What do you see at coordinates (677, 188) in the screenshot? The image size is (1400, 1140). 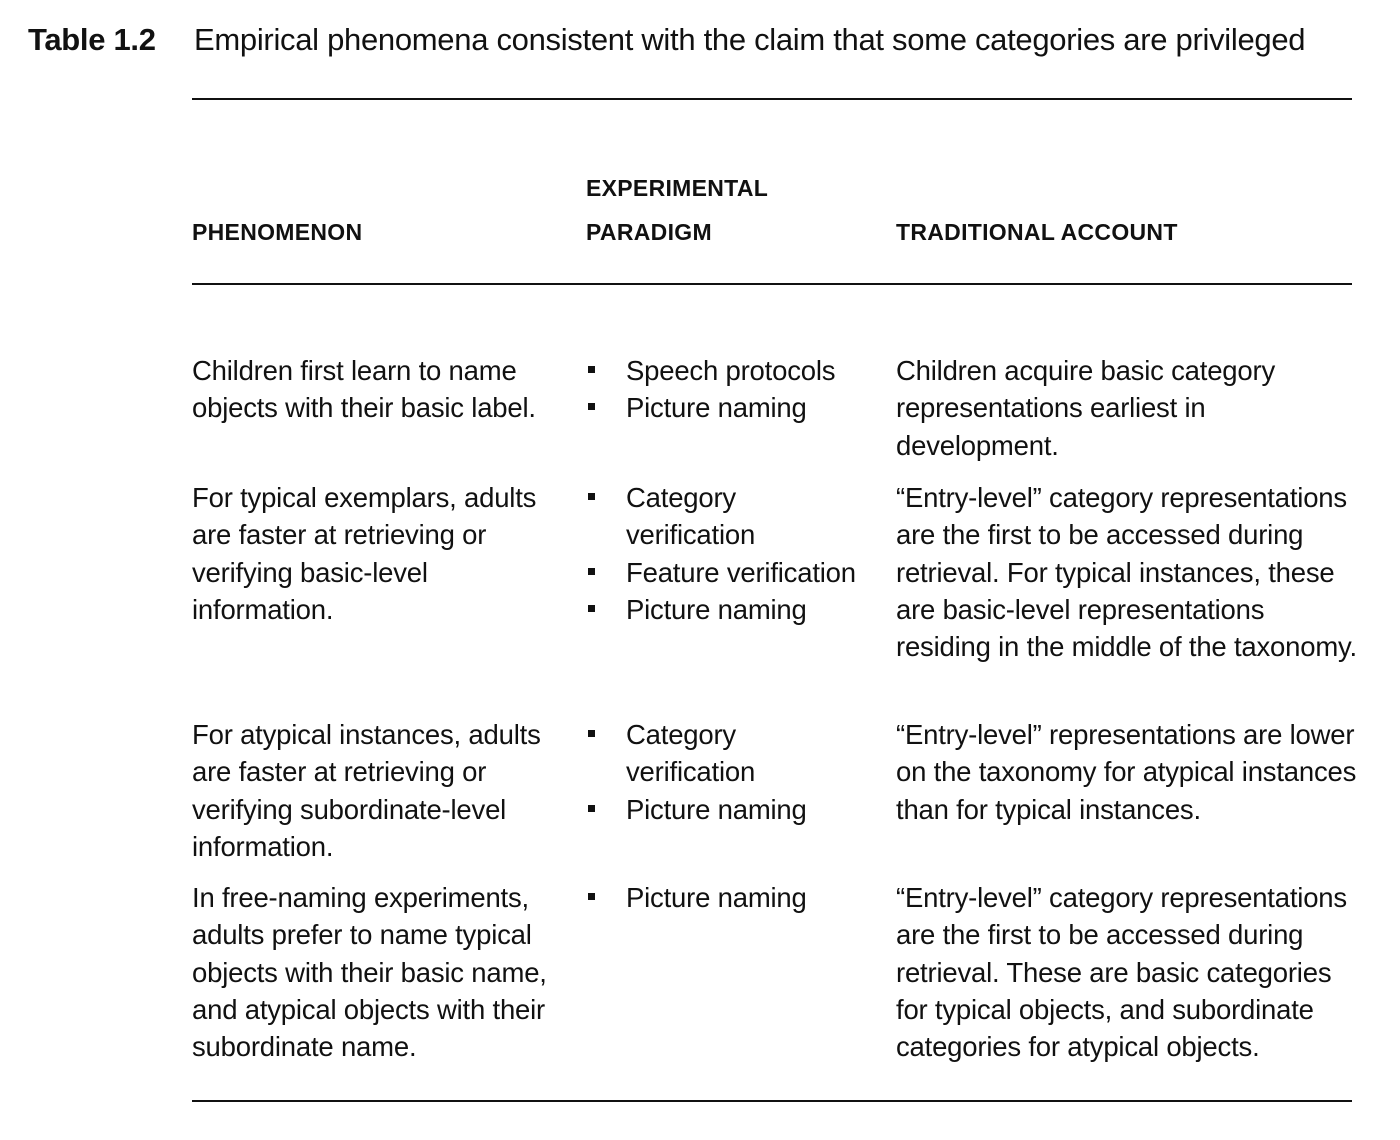 I see `header-paradigm-line1: EXPERIMENTAL` at bounding box center [677, 188].